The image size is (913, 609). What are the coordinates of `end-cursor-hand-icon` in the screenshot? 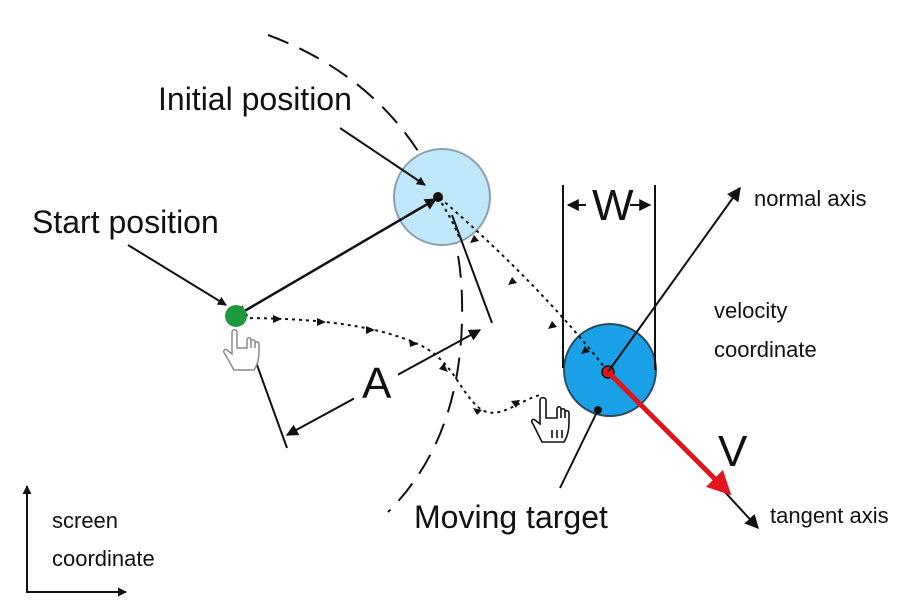 It's located at (550, 419).